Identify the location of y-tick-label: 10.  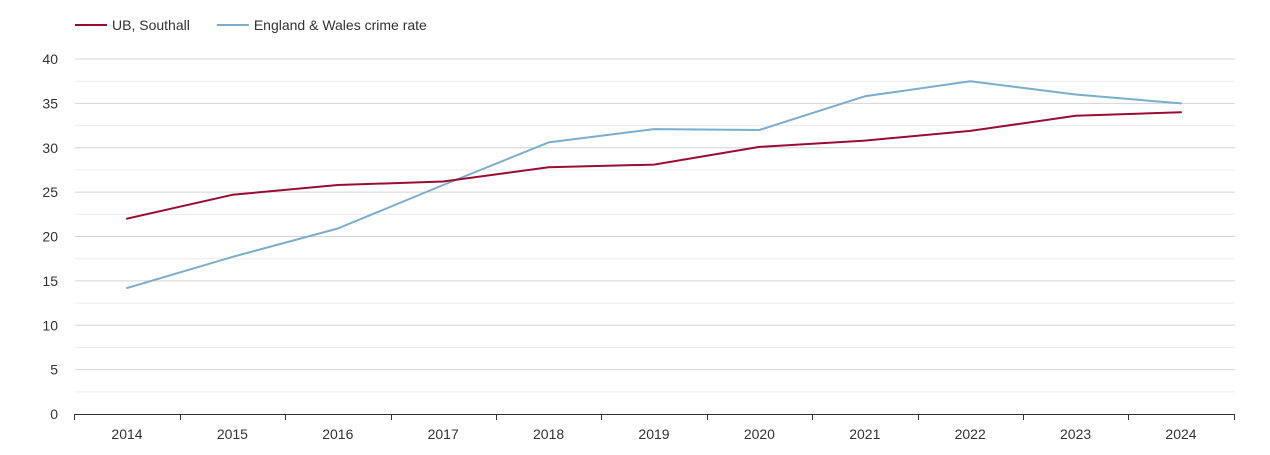
(50, 325).